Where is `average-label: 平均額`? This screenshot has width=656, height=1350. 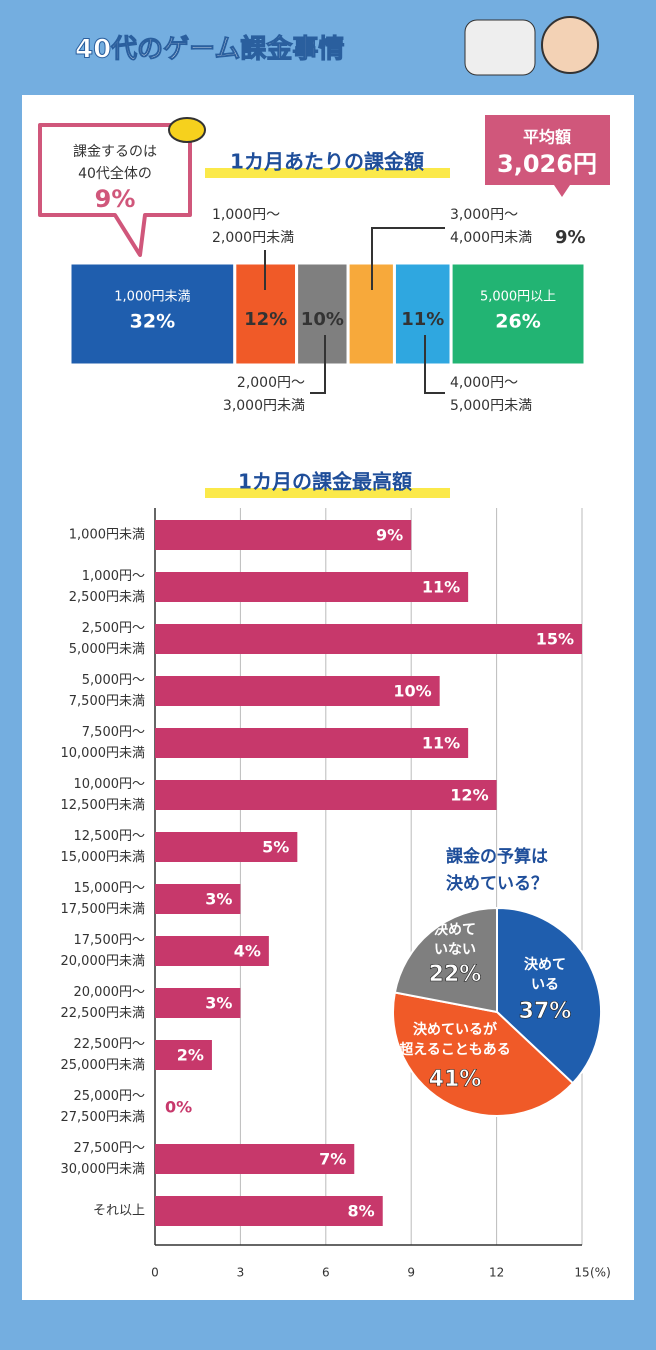 average-label: 平均額 is located at coordinates (547, 137).